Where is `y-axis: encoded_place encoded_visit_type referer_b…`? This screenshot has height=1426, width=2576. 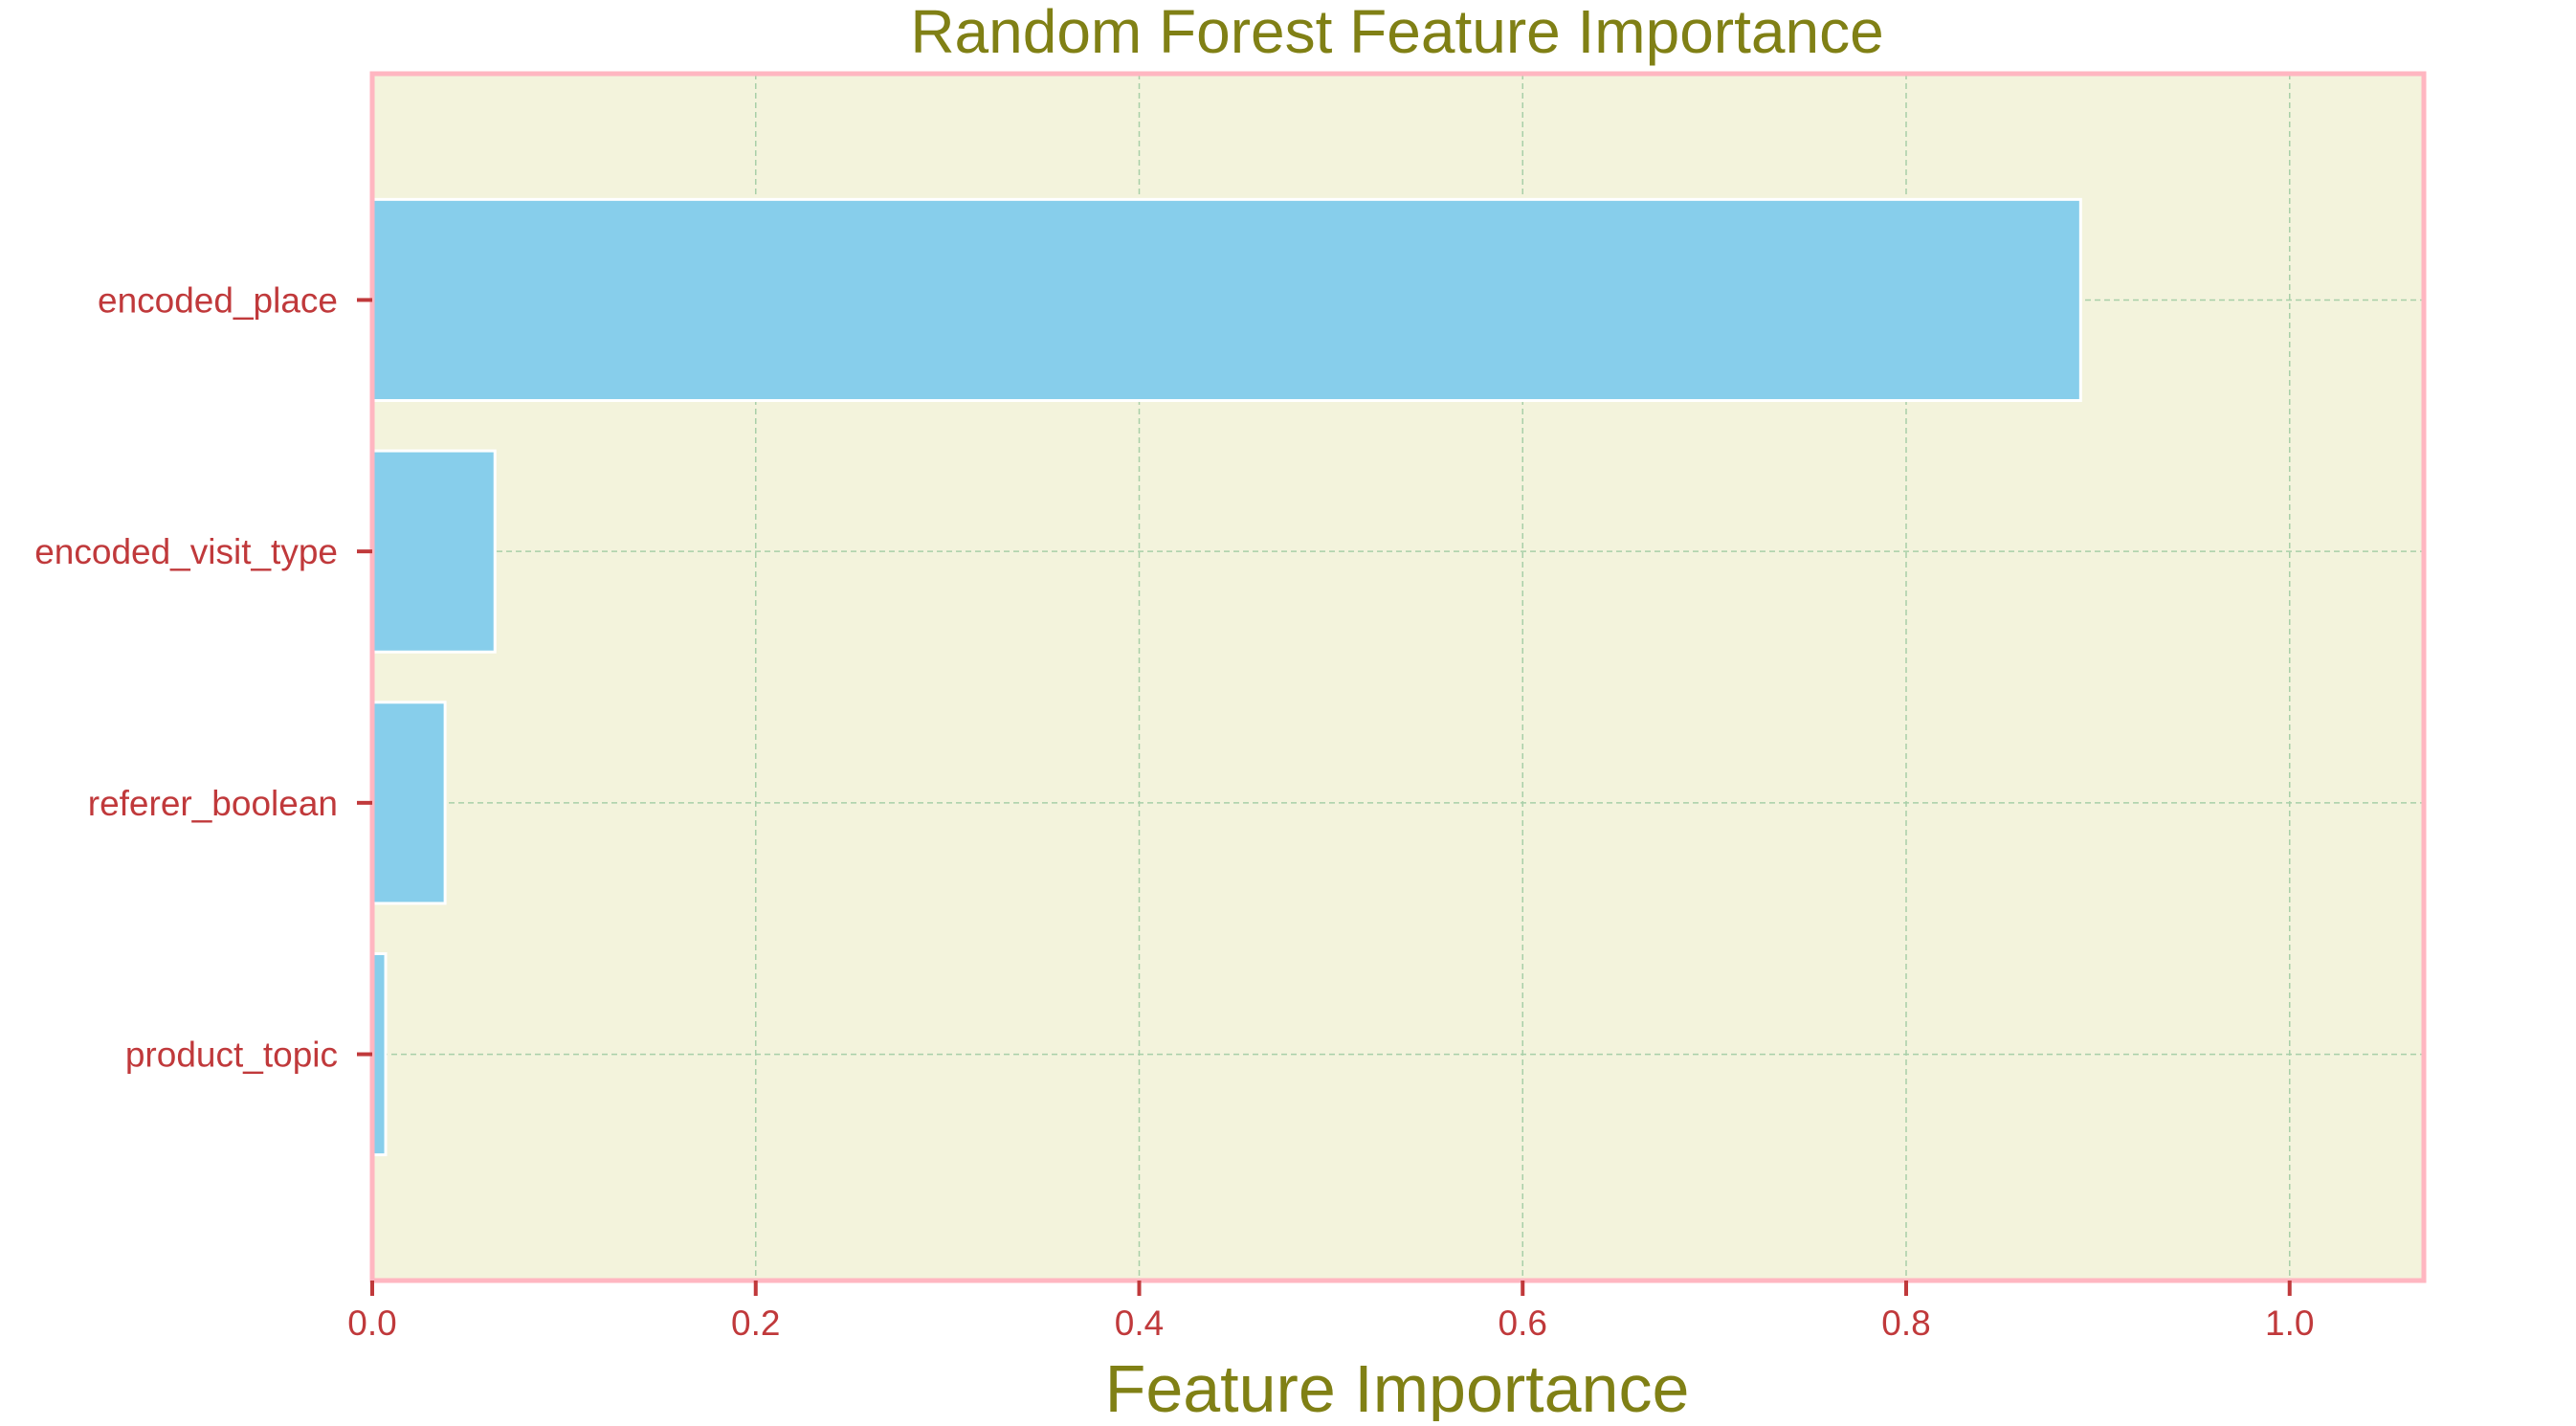 y-axis: encoded_place encoded_visit_type referer_b… is located at coordinates (203, 677).